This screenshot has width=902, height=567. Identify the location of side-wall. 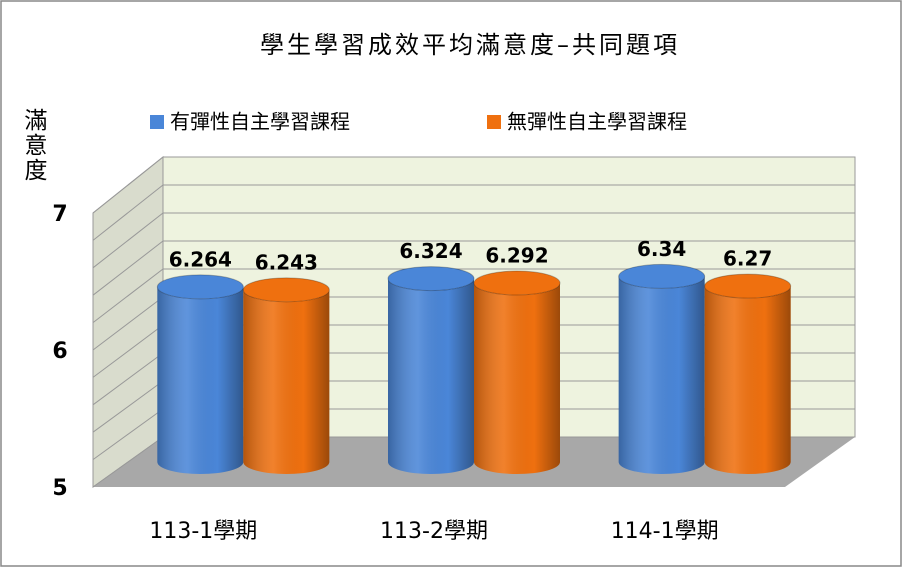
(128, 321).